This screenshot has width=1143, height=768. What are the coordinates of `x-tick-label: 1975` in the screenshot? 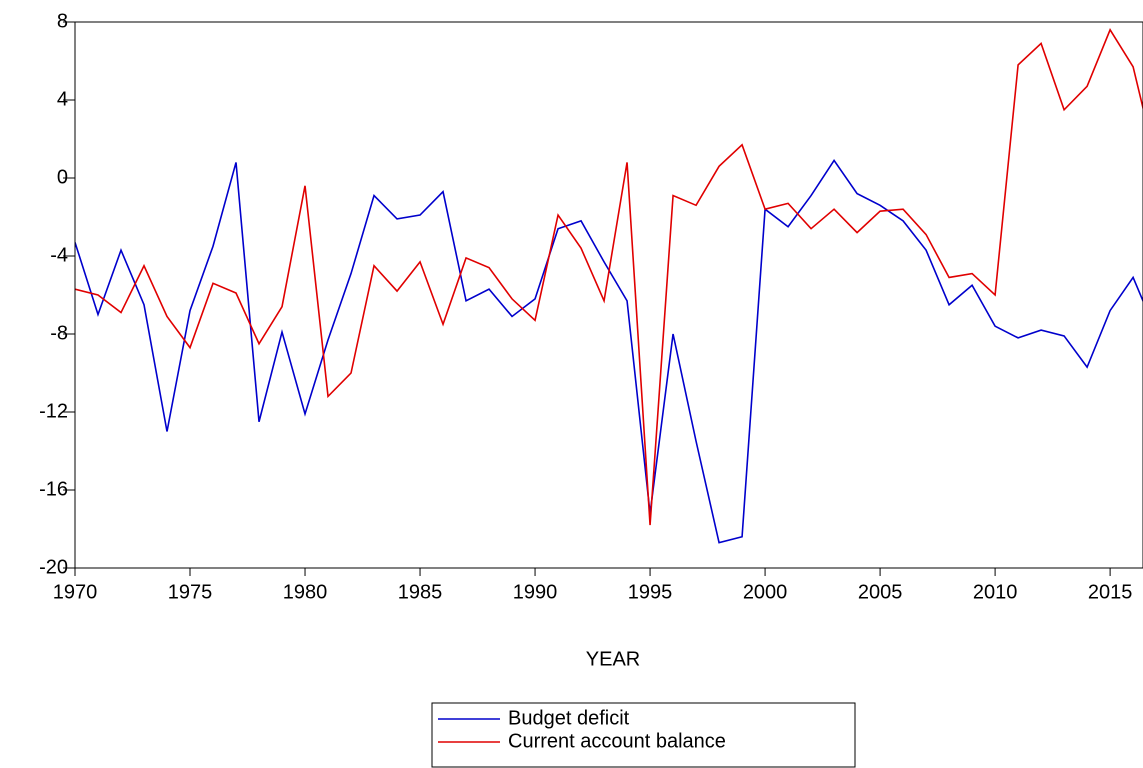 It's located at (190, 592).